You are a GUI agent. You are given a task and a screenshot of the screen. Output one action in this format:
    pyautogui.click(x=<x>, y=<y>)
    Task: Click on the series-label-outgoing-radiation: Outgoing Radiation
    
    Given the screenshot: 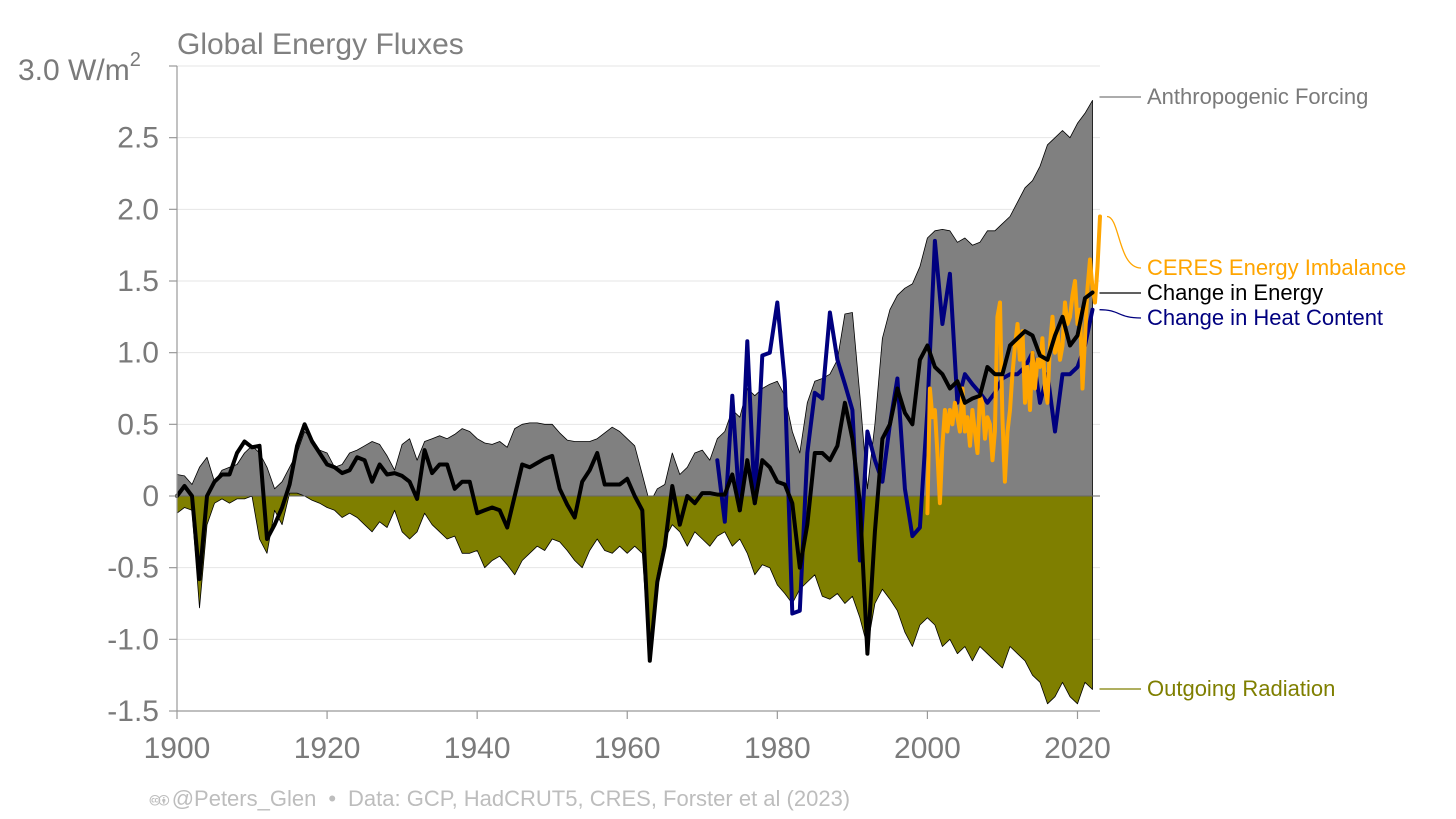 What is the action you would take?
    pyautogui.click(x=1241, y=688)
    